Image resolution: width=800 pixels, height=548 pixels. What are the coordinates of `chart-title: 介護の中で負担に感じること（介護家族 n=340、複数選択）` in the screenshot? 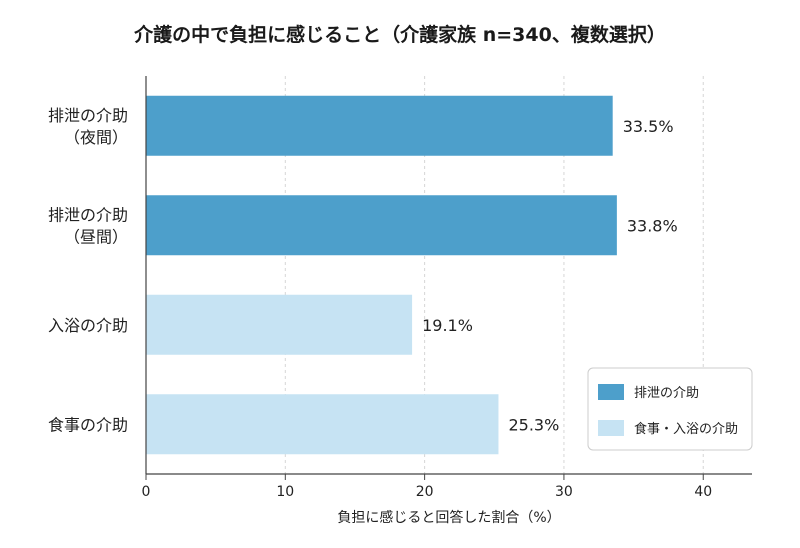 It's located at (400, 35).